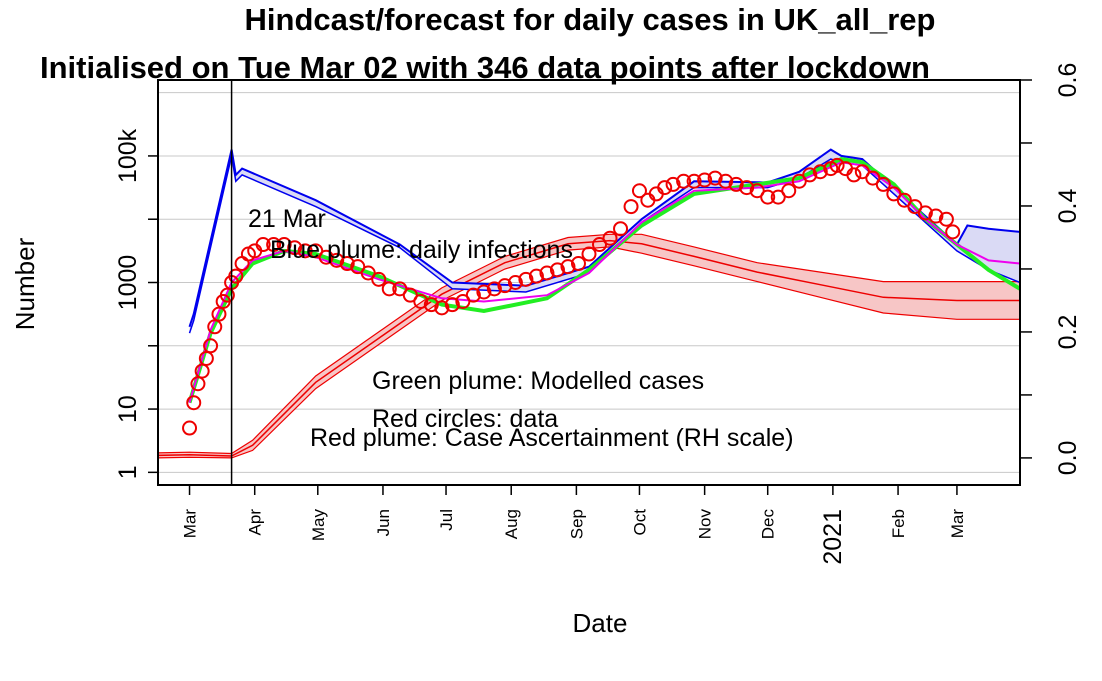 The width and height of the screenshot is (1102, 681). I want to click on y-tick-label: 1, so click(128, 472).